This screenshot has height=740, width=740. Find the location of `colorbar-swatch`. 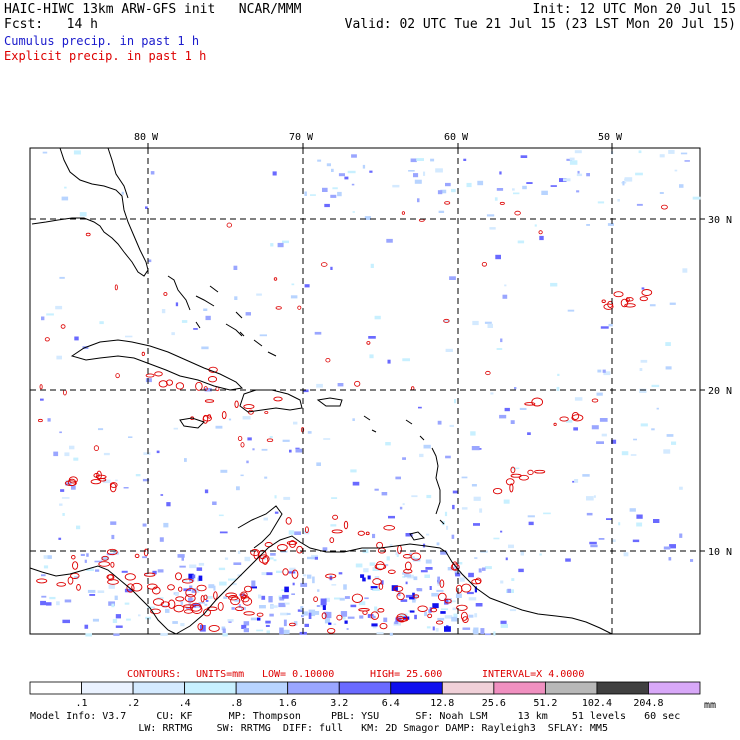

colorbar-swatch is located at coordinates (468, 688).